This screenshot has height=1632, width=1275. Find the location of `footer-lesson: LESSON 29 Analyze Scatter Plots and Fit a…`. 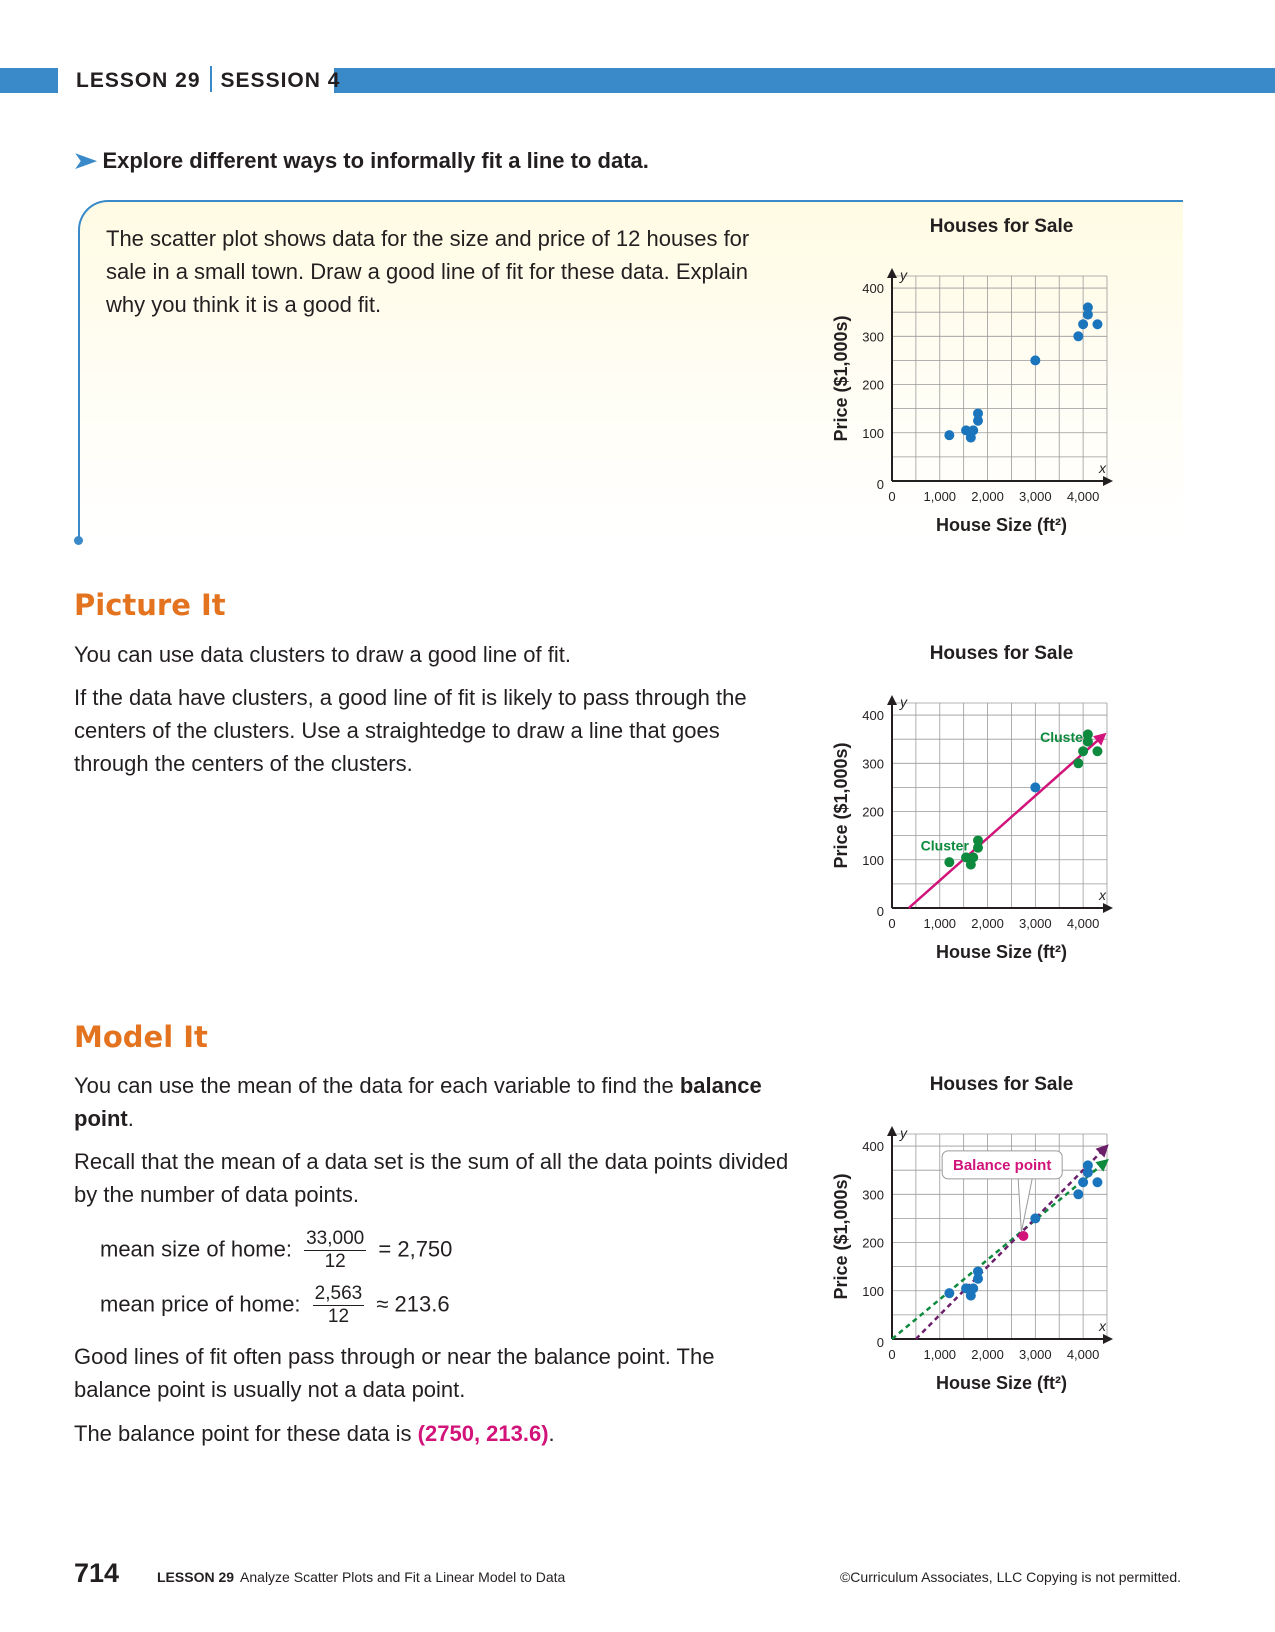

footer-lesson: LESSON 29 Analyze Scatter Plots and Fit a… is located at coordinates (361, 1577).